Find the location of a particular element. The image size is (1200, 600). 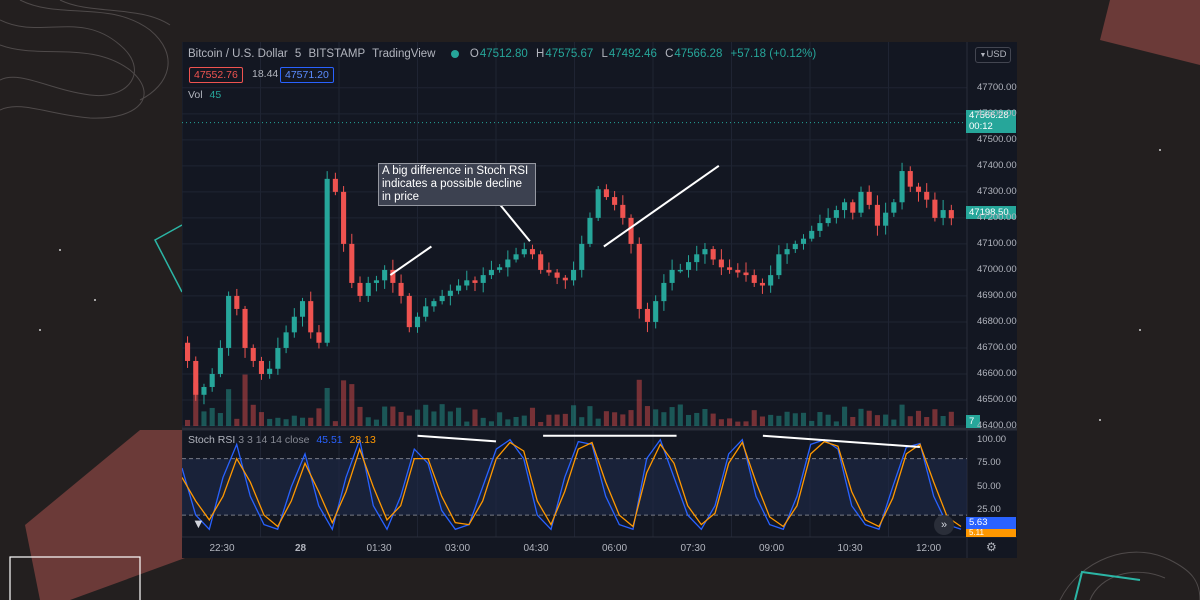

price-tick-label: 47200.00 is located at coordinates (997, 217).